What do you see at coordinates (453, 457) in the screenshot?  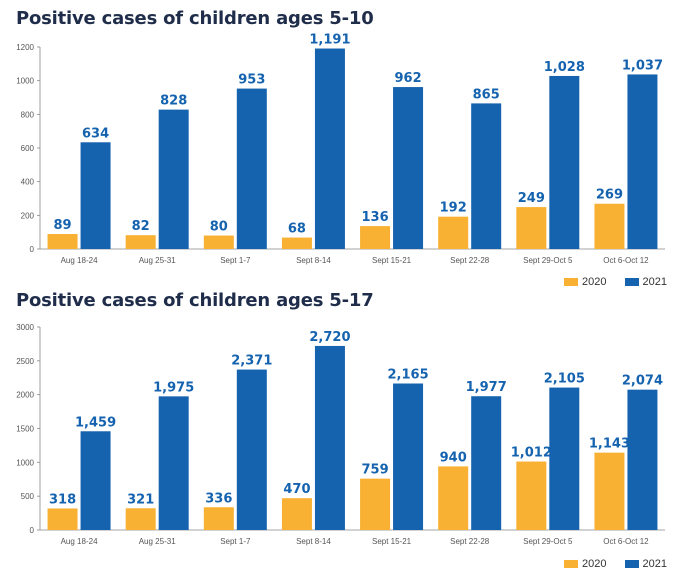 I see `data-label-2020: 940` at bounding box center [453, 457].